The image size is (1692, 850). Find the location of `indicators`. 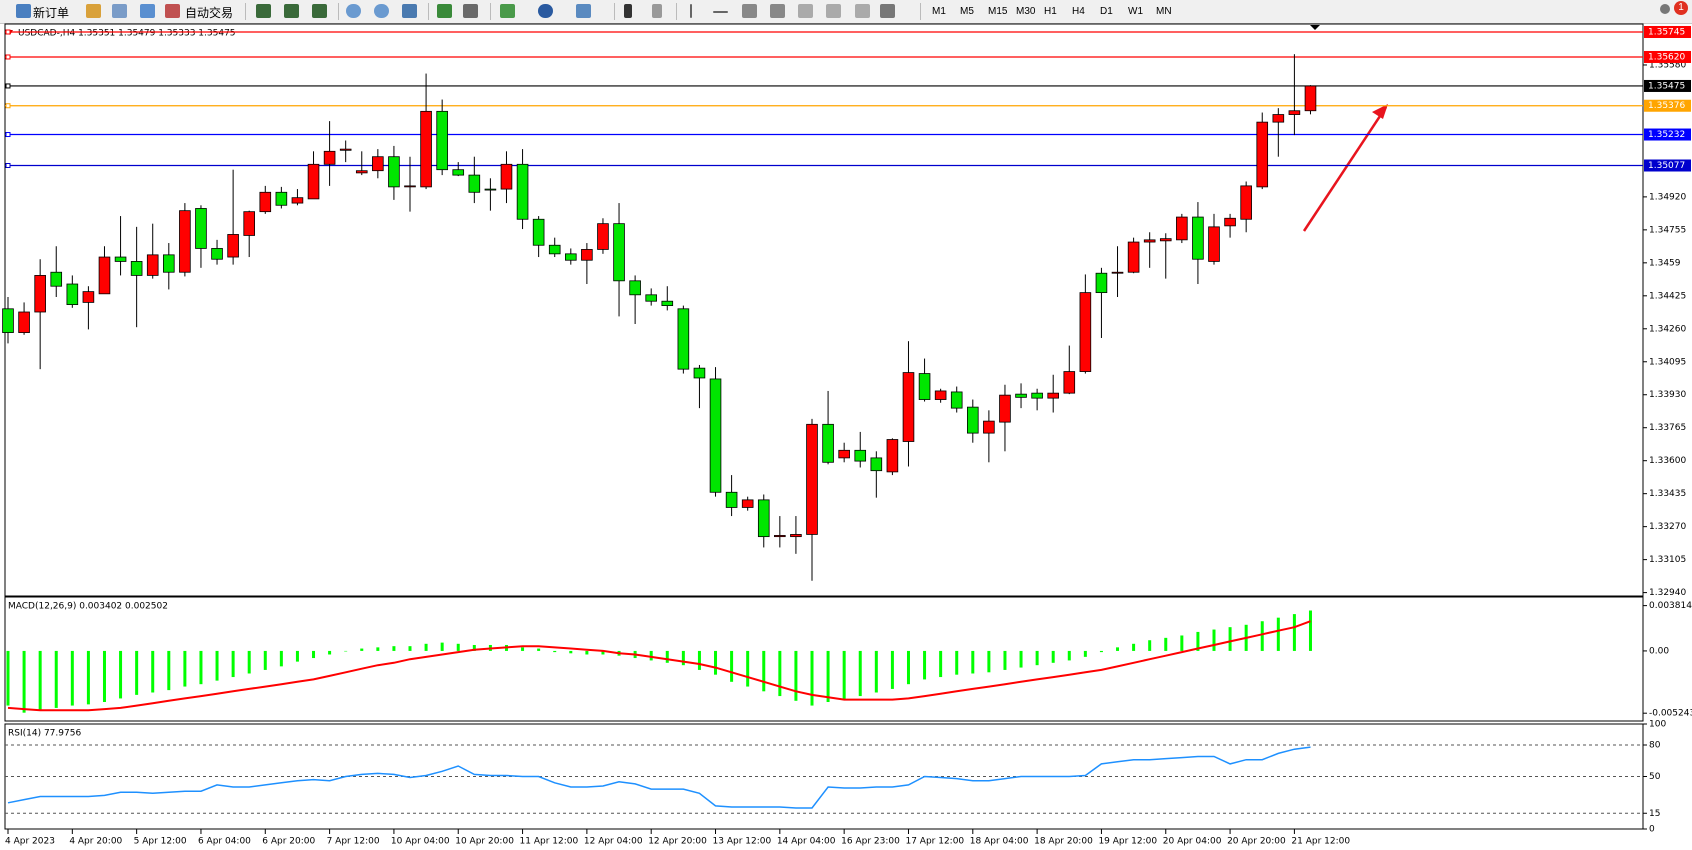

indicators is located at coordinates (507, 11).